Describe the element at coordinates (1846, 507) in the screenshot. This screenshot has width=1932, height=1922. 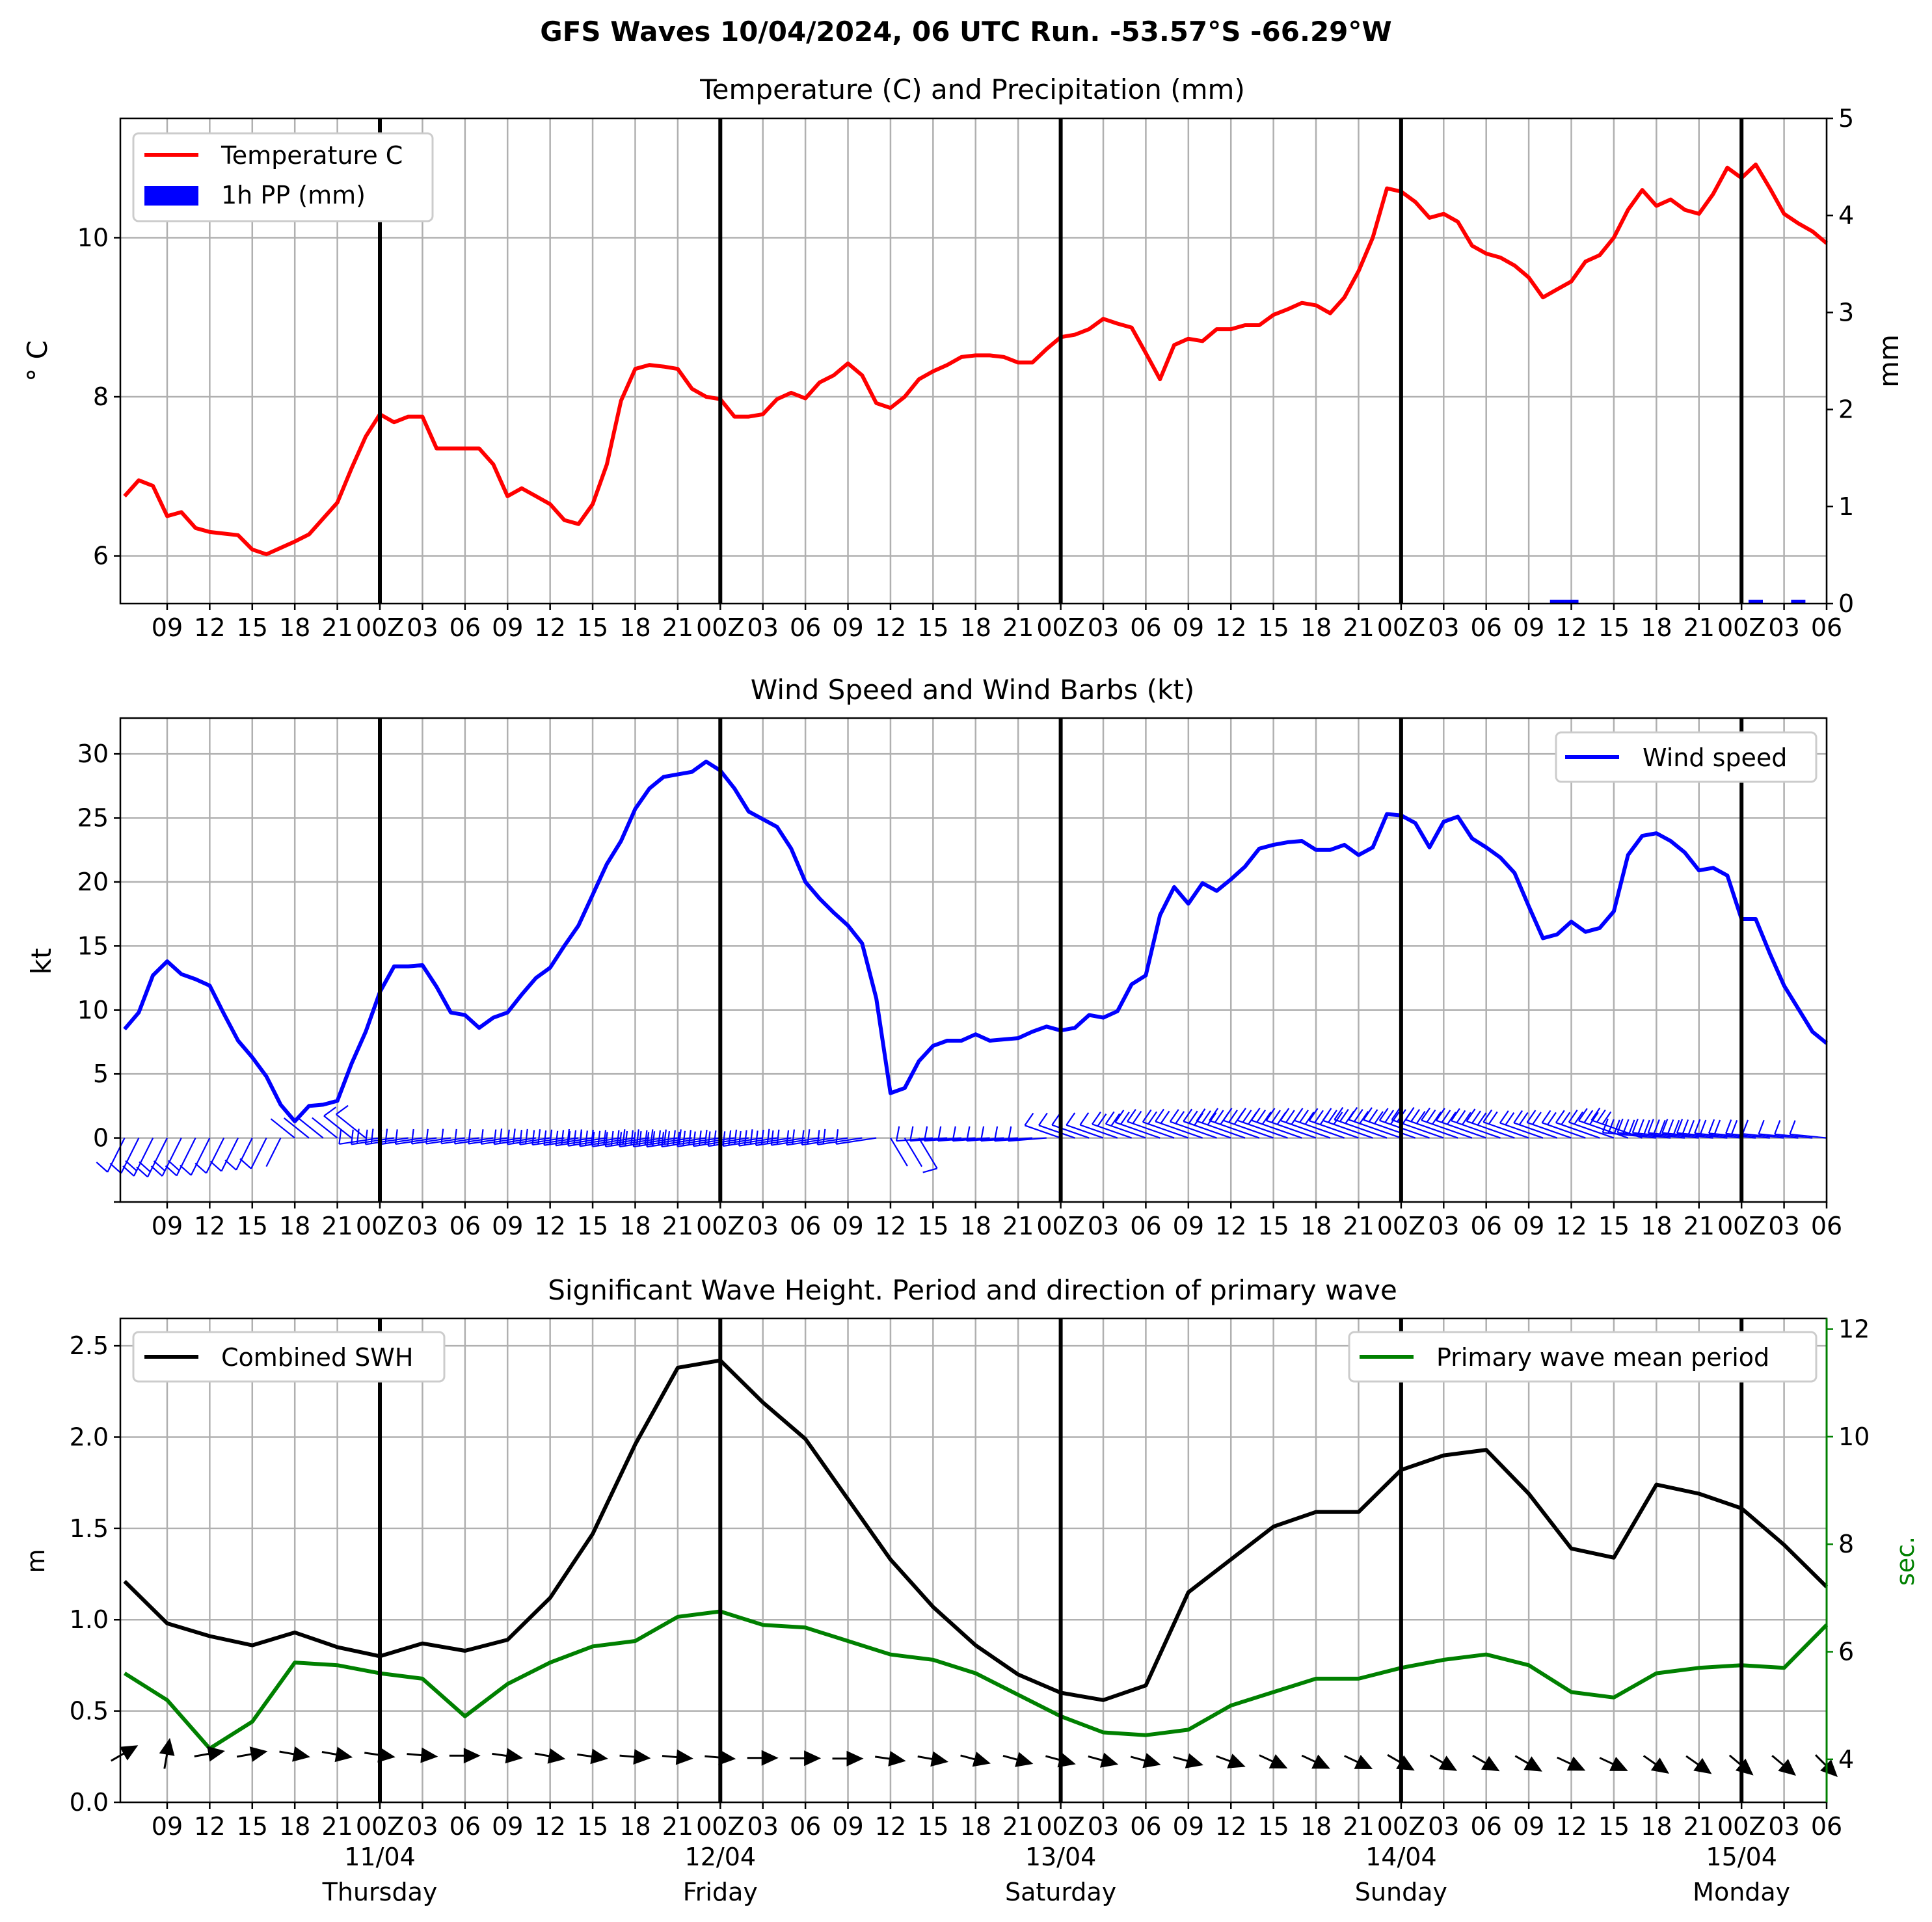
I see `y-right-tick-label: 1` at that location.